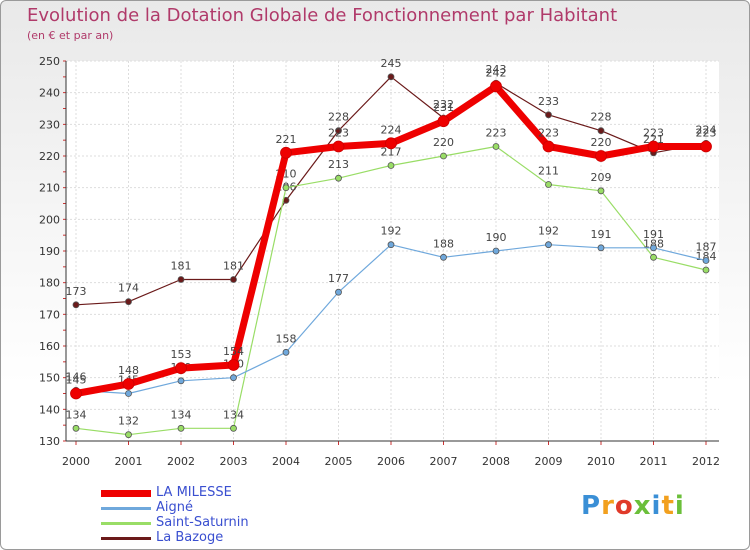  I want to click on y-tick-label: 170, so click(49, 314).